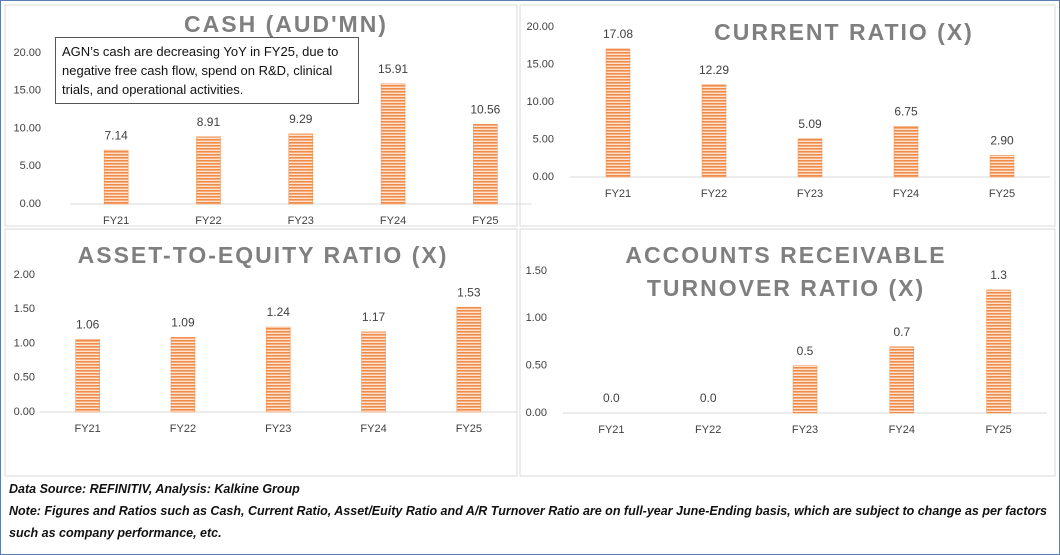  Describe the element at coordinates (998, 275) in the screenshot. I see `data-label: 1.3` at that location.